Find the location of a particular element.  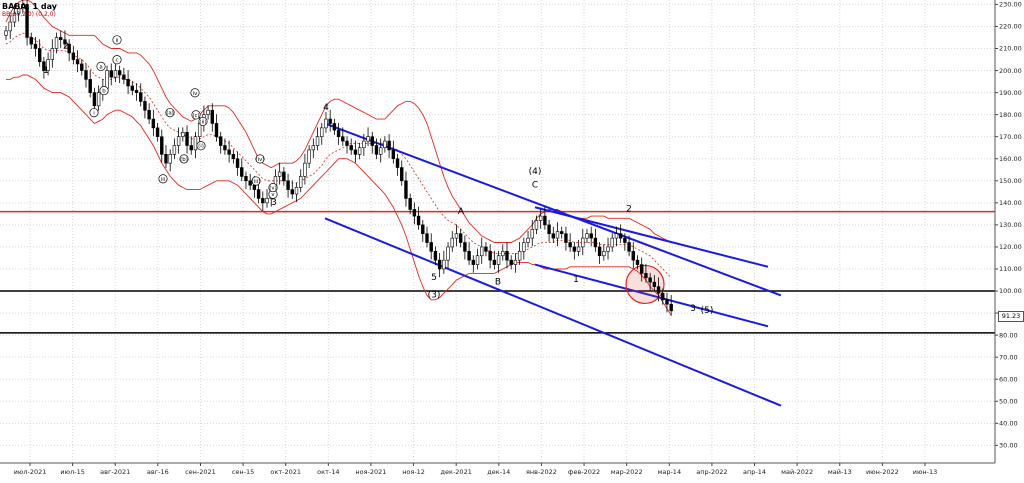

wave-label: C is located at coordinates (535, 185).